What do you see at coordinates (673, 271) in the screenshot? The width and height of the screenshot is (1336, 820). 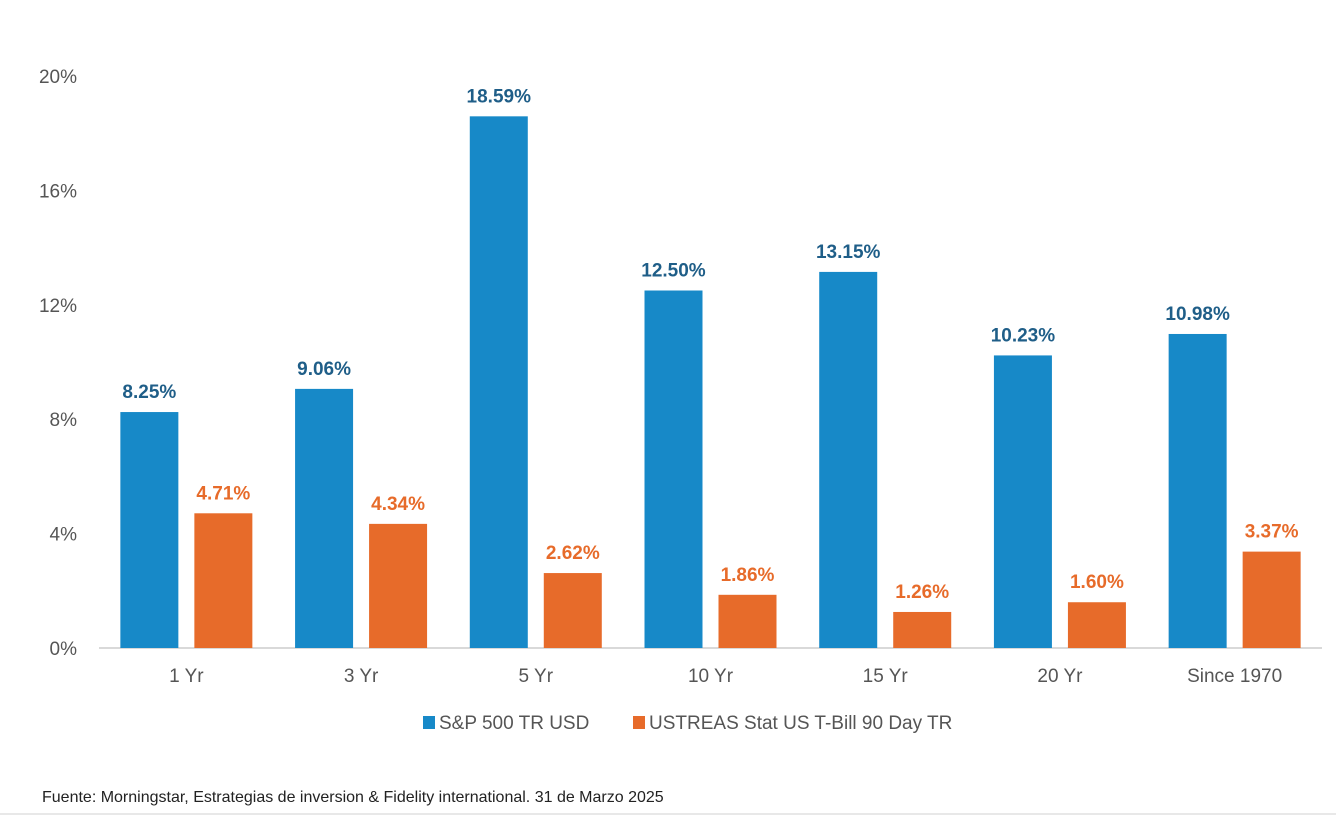 I see `data-label: 12.50%` at bounding box center [673, 271].